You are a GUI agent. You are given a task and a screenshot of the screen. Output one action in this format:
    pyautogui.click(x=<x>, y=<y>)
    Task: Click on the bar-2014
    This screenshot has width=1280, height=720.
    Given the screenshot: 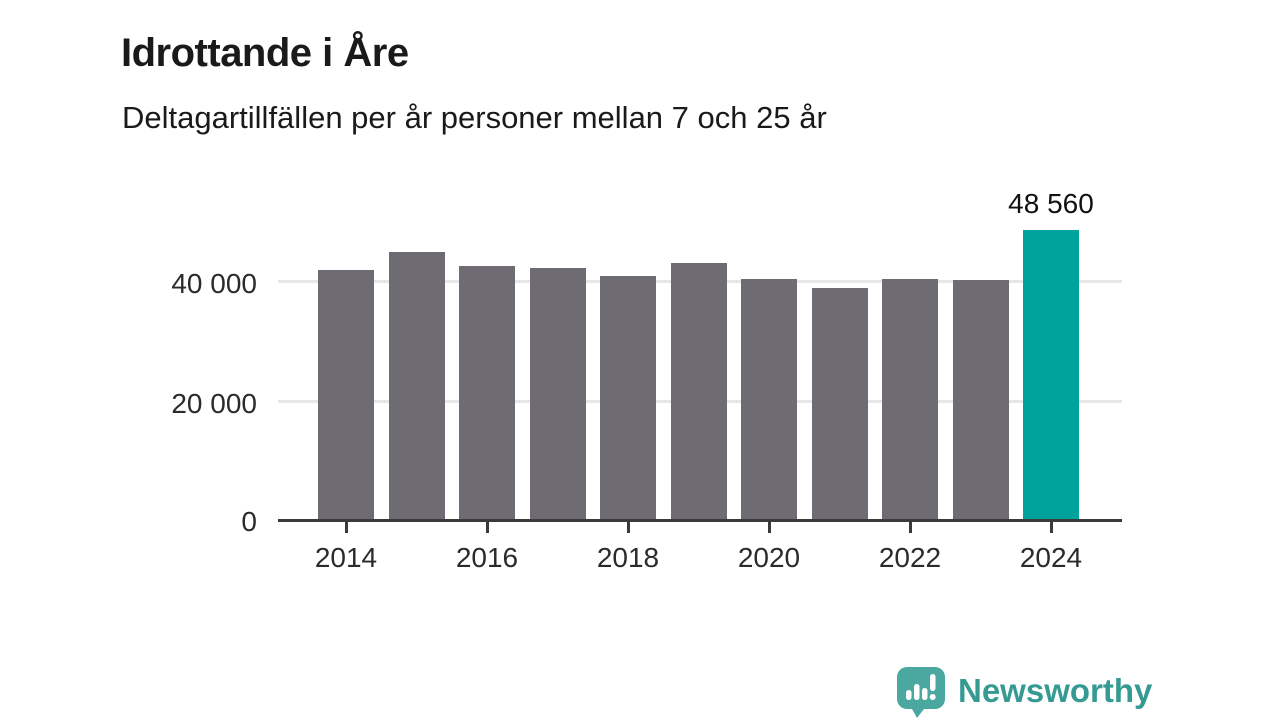 What is the action you would take?
    pyautogui.click(x=346, y=395)
    